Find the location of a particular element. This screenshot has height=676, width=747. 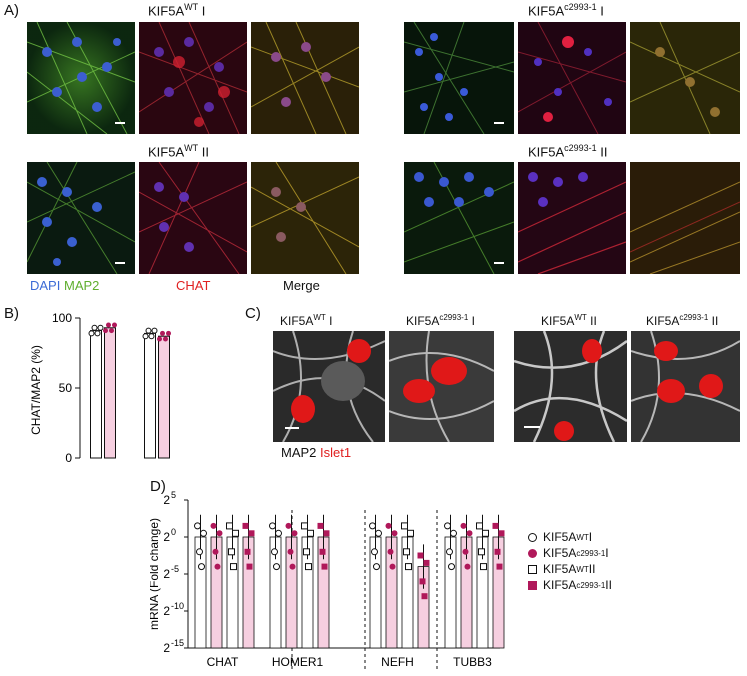

y-tick-exponent: -5 is located at coordinates (175, 569).